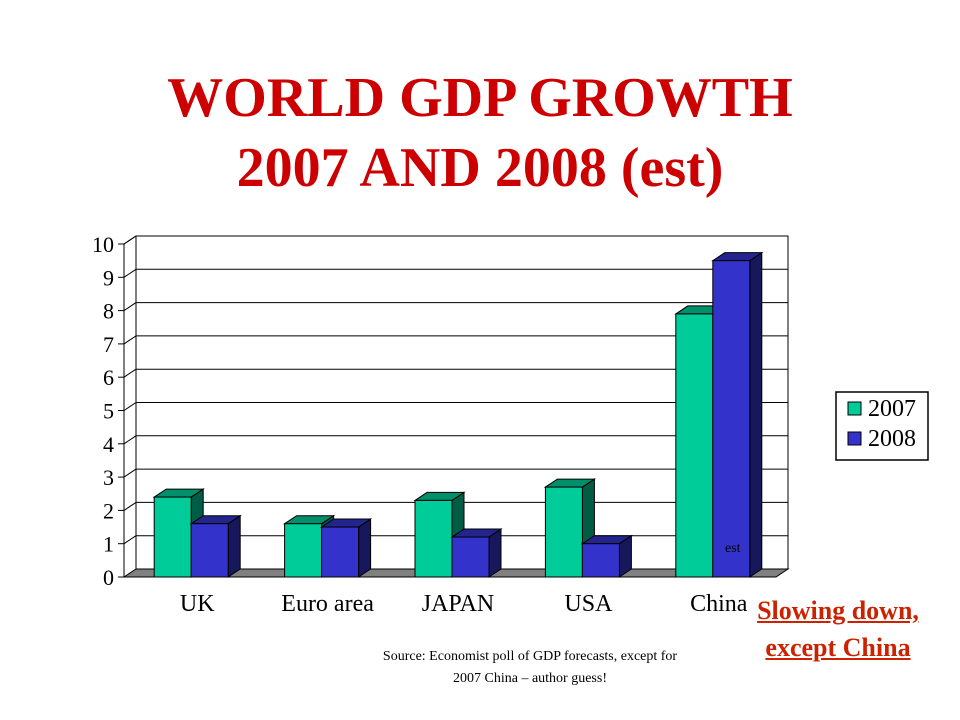 This screenshot has height=720, width=960. Describe the element at coordinates (588, 604) in the screenshot. I see `x-tick-label: USA` at that location.